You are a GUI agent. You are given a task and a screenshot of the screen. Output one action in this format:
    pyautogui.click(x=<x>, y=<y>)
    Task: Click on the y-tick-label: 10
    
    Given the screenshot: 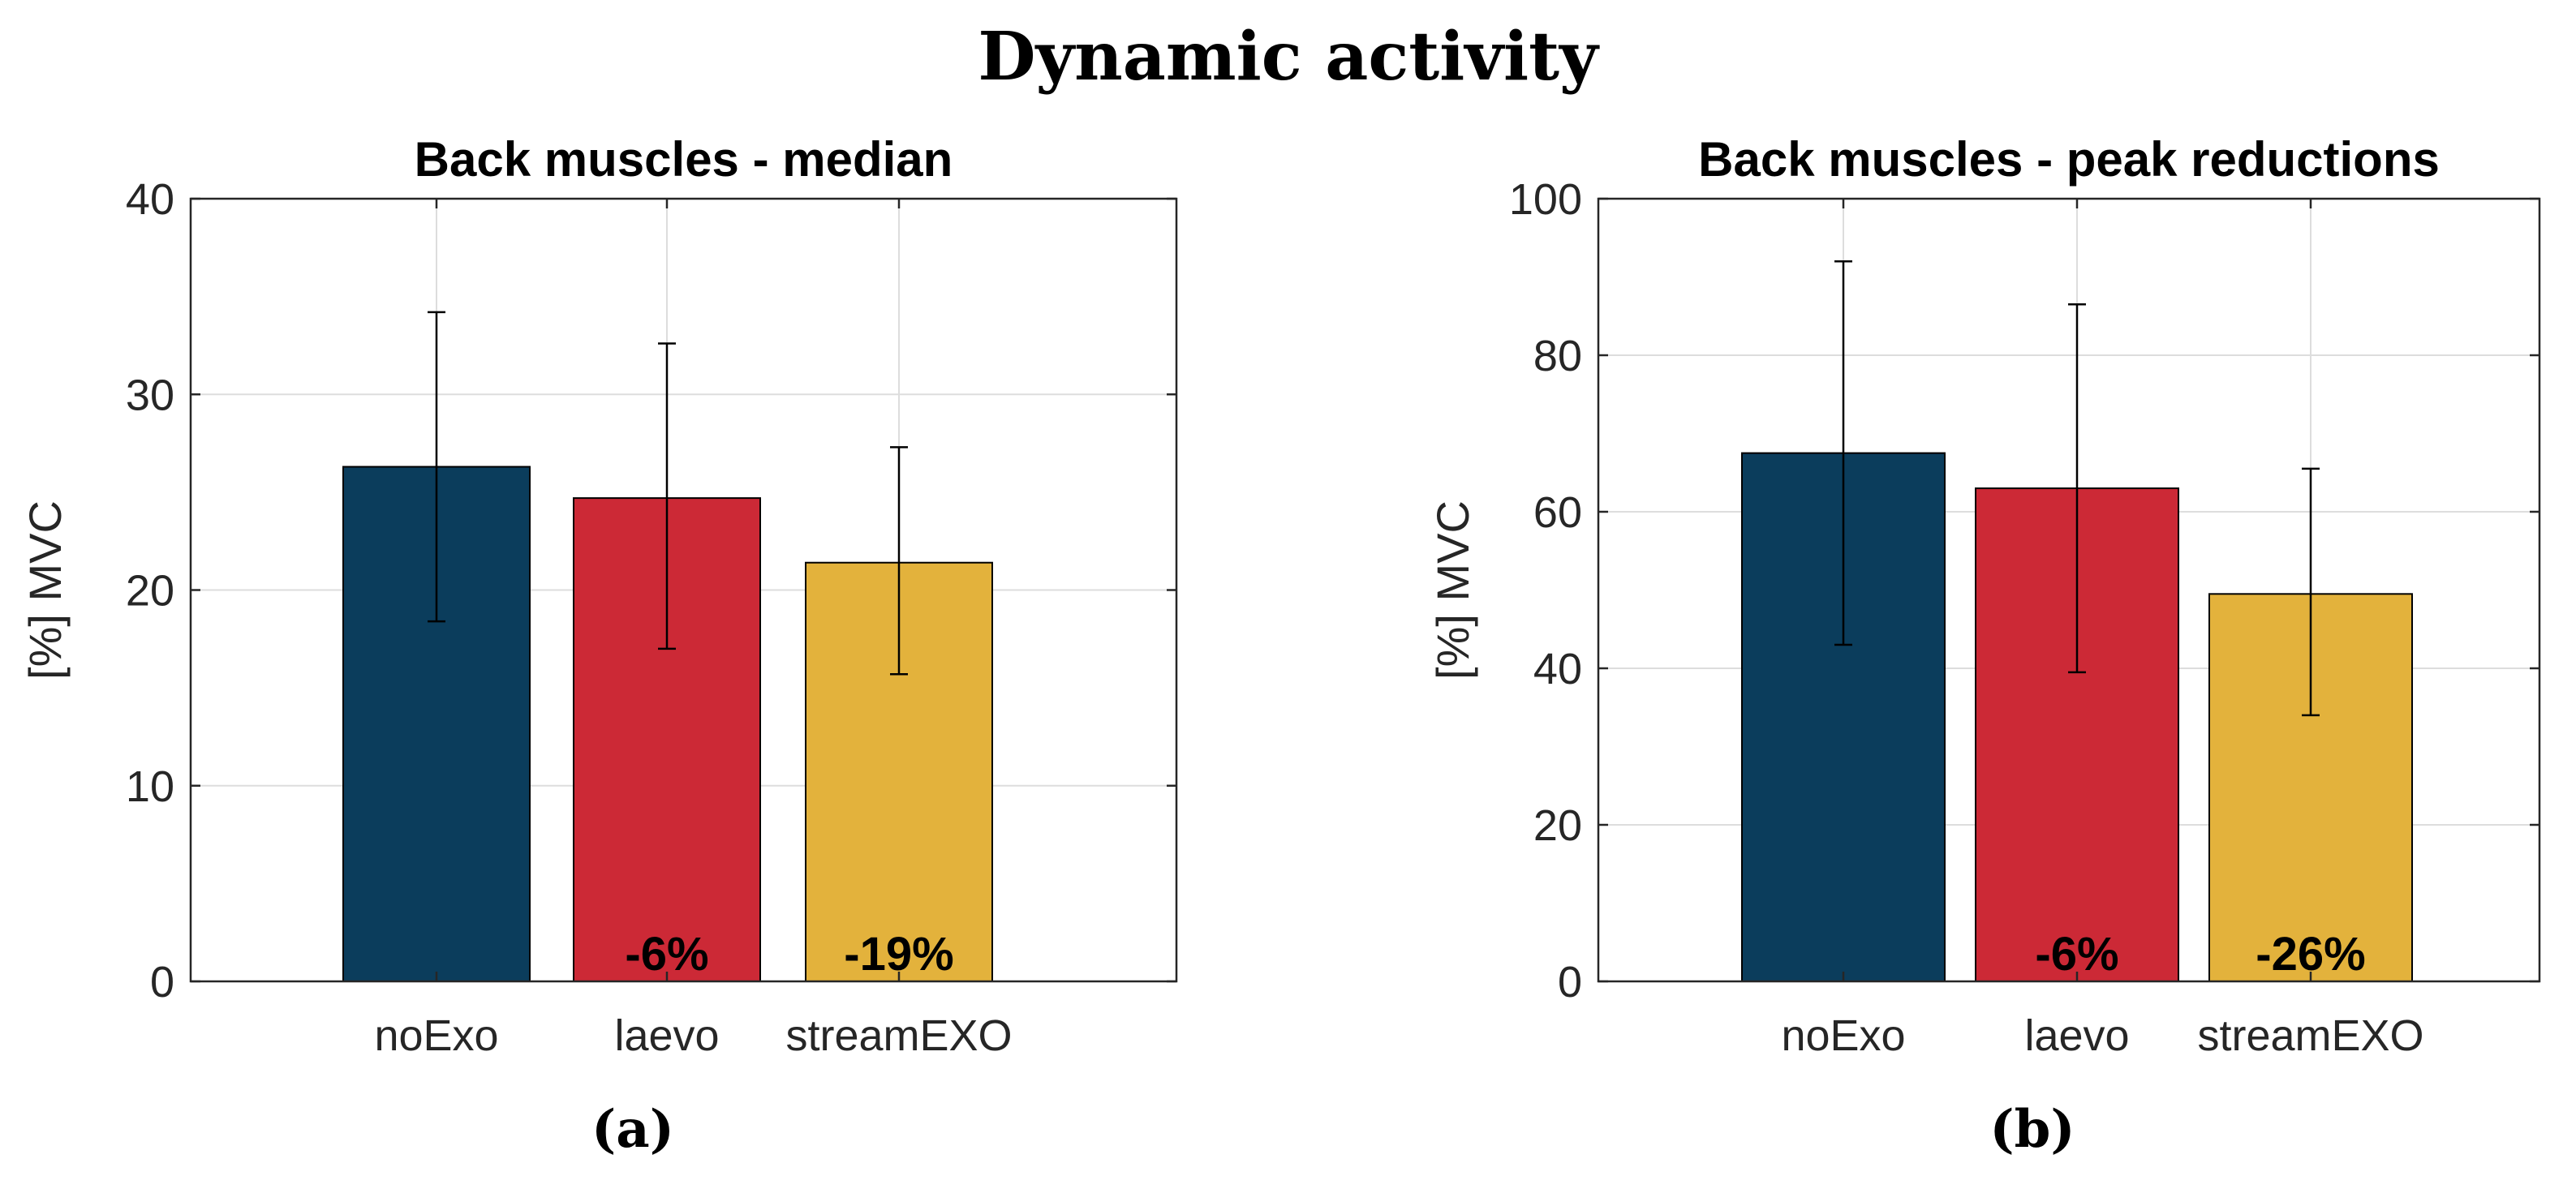 What is the action you would take?
    pyautogui.click(x=150, y=786)
    